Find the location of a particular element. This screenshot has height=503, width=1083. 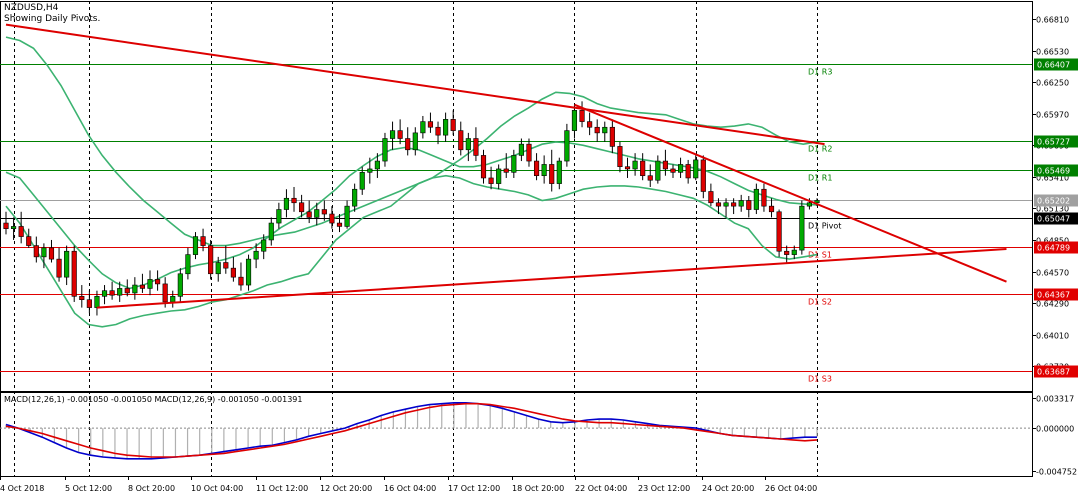

subtitle-label: Showing Daily Pivots. is located at coordinates (52, 19).